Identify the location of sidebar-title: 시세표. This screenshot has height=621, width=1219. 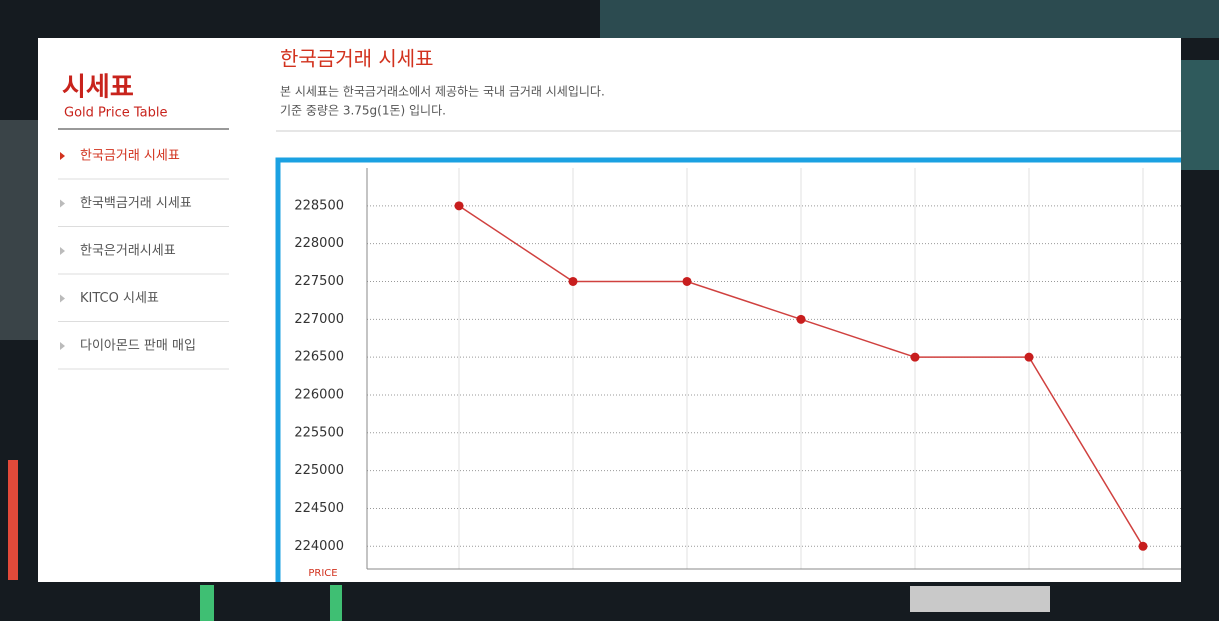
(98, 88).